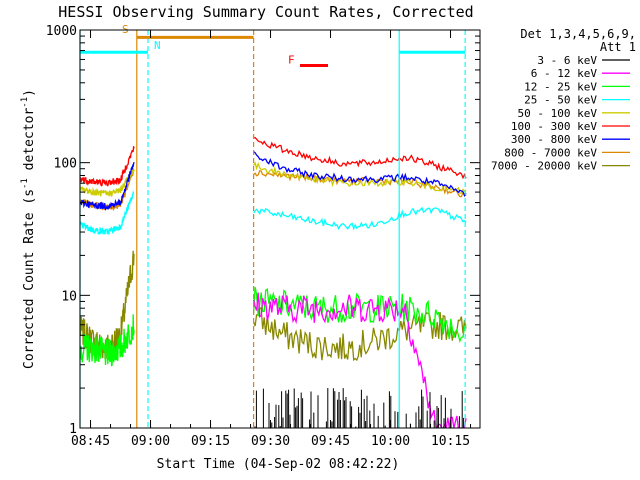 Image resolution: width=640 pixels, height=480 pixels. Describe the element at coordinates (564, 73) in the screenshot. I see `legend-label-1: 6 - 12 keV` at that location.